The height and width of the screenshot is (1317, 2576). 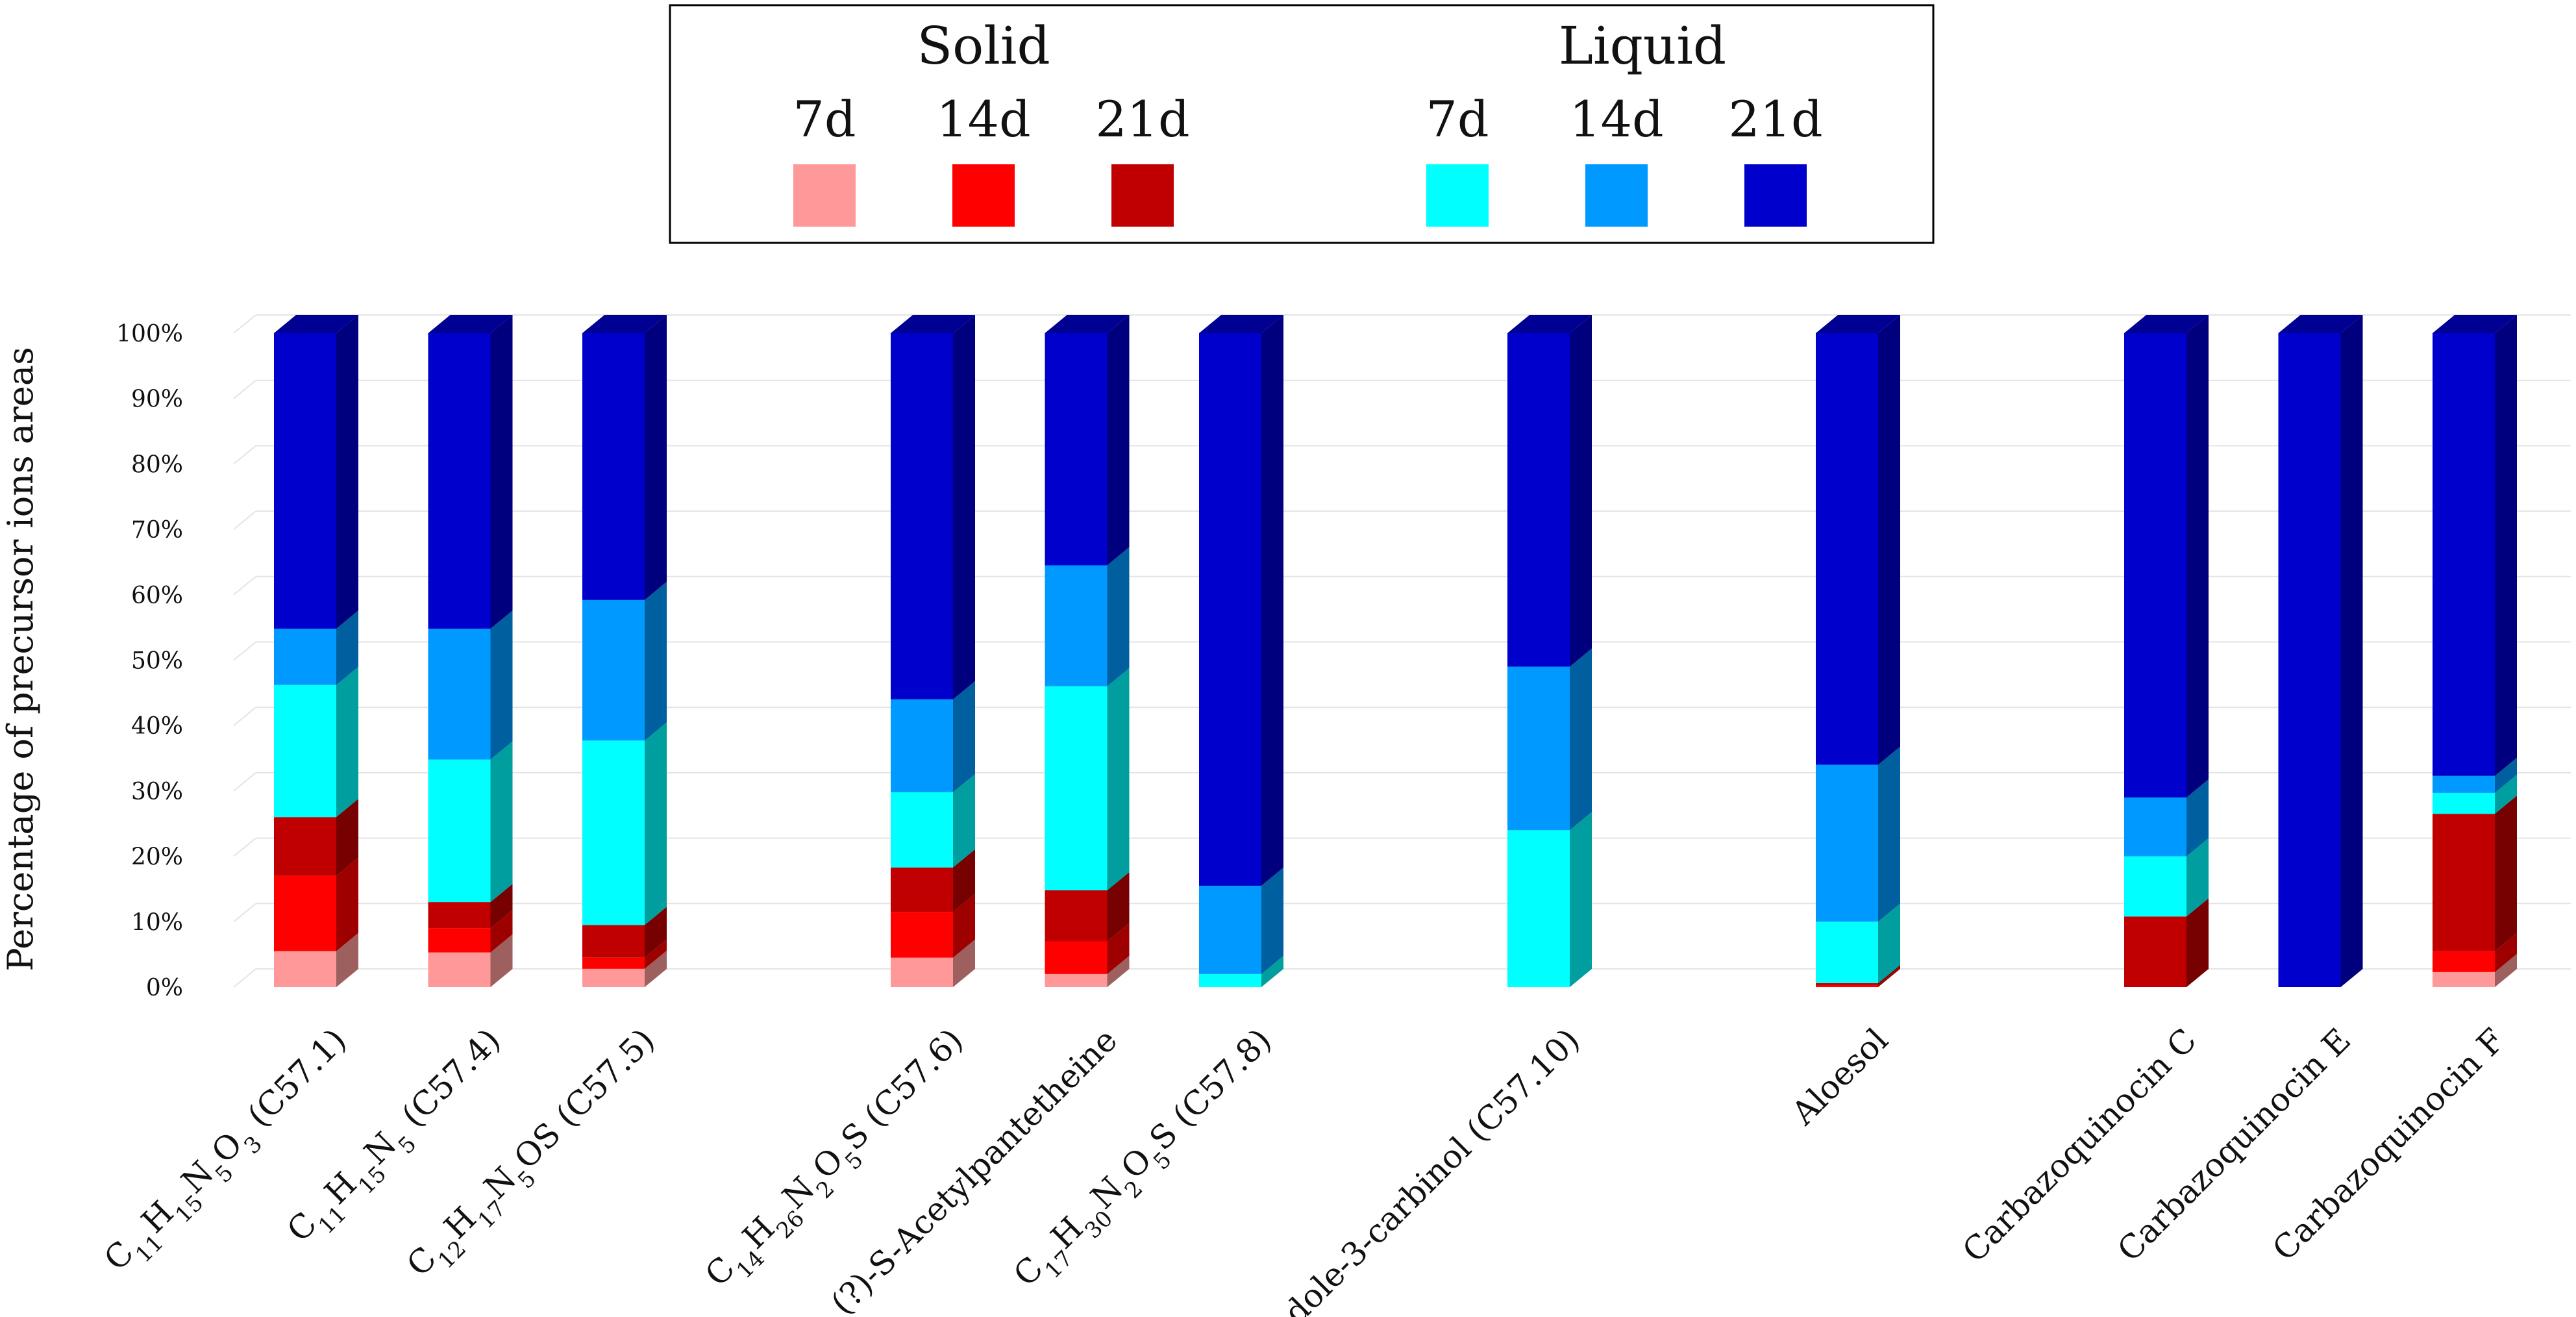 What do you see at coordinates (157, 661) in the screenshot?
I see `y-tick-label: 50%` at bounding box center [157, 661].